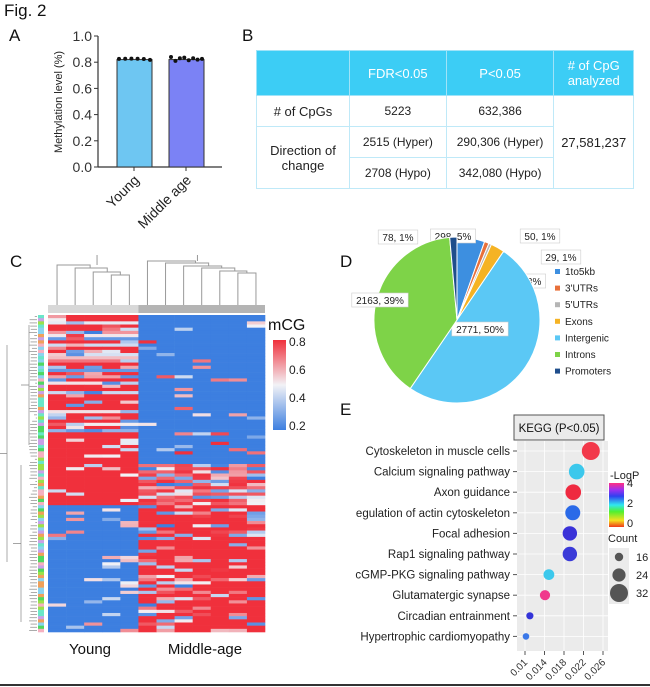  What do you see at coordinates (59, 102) in the screenshot?
I see `y-axis-label: Methylation level (%)` at bounding box center [59, 102].